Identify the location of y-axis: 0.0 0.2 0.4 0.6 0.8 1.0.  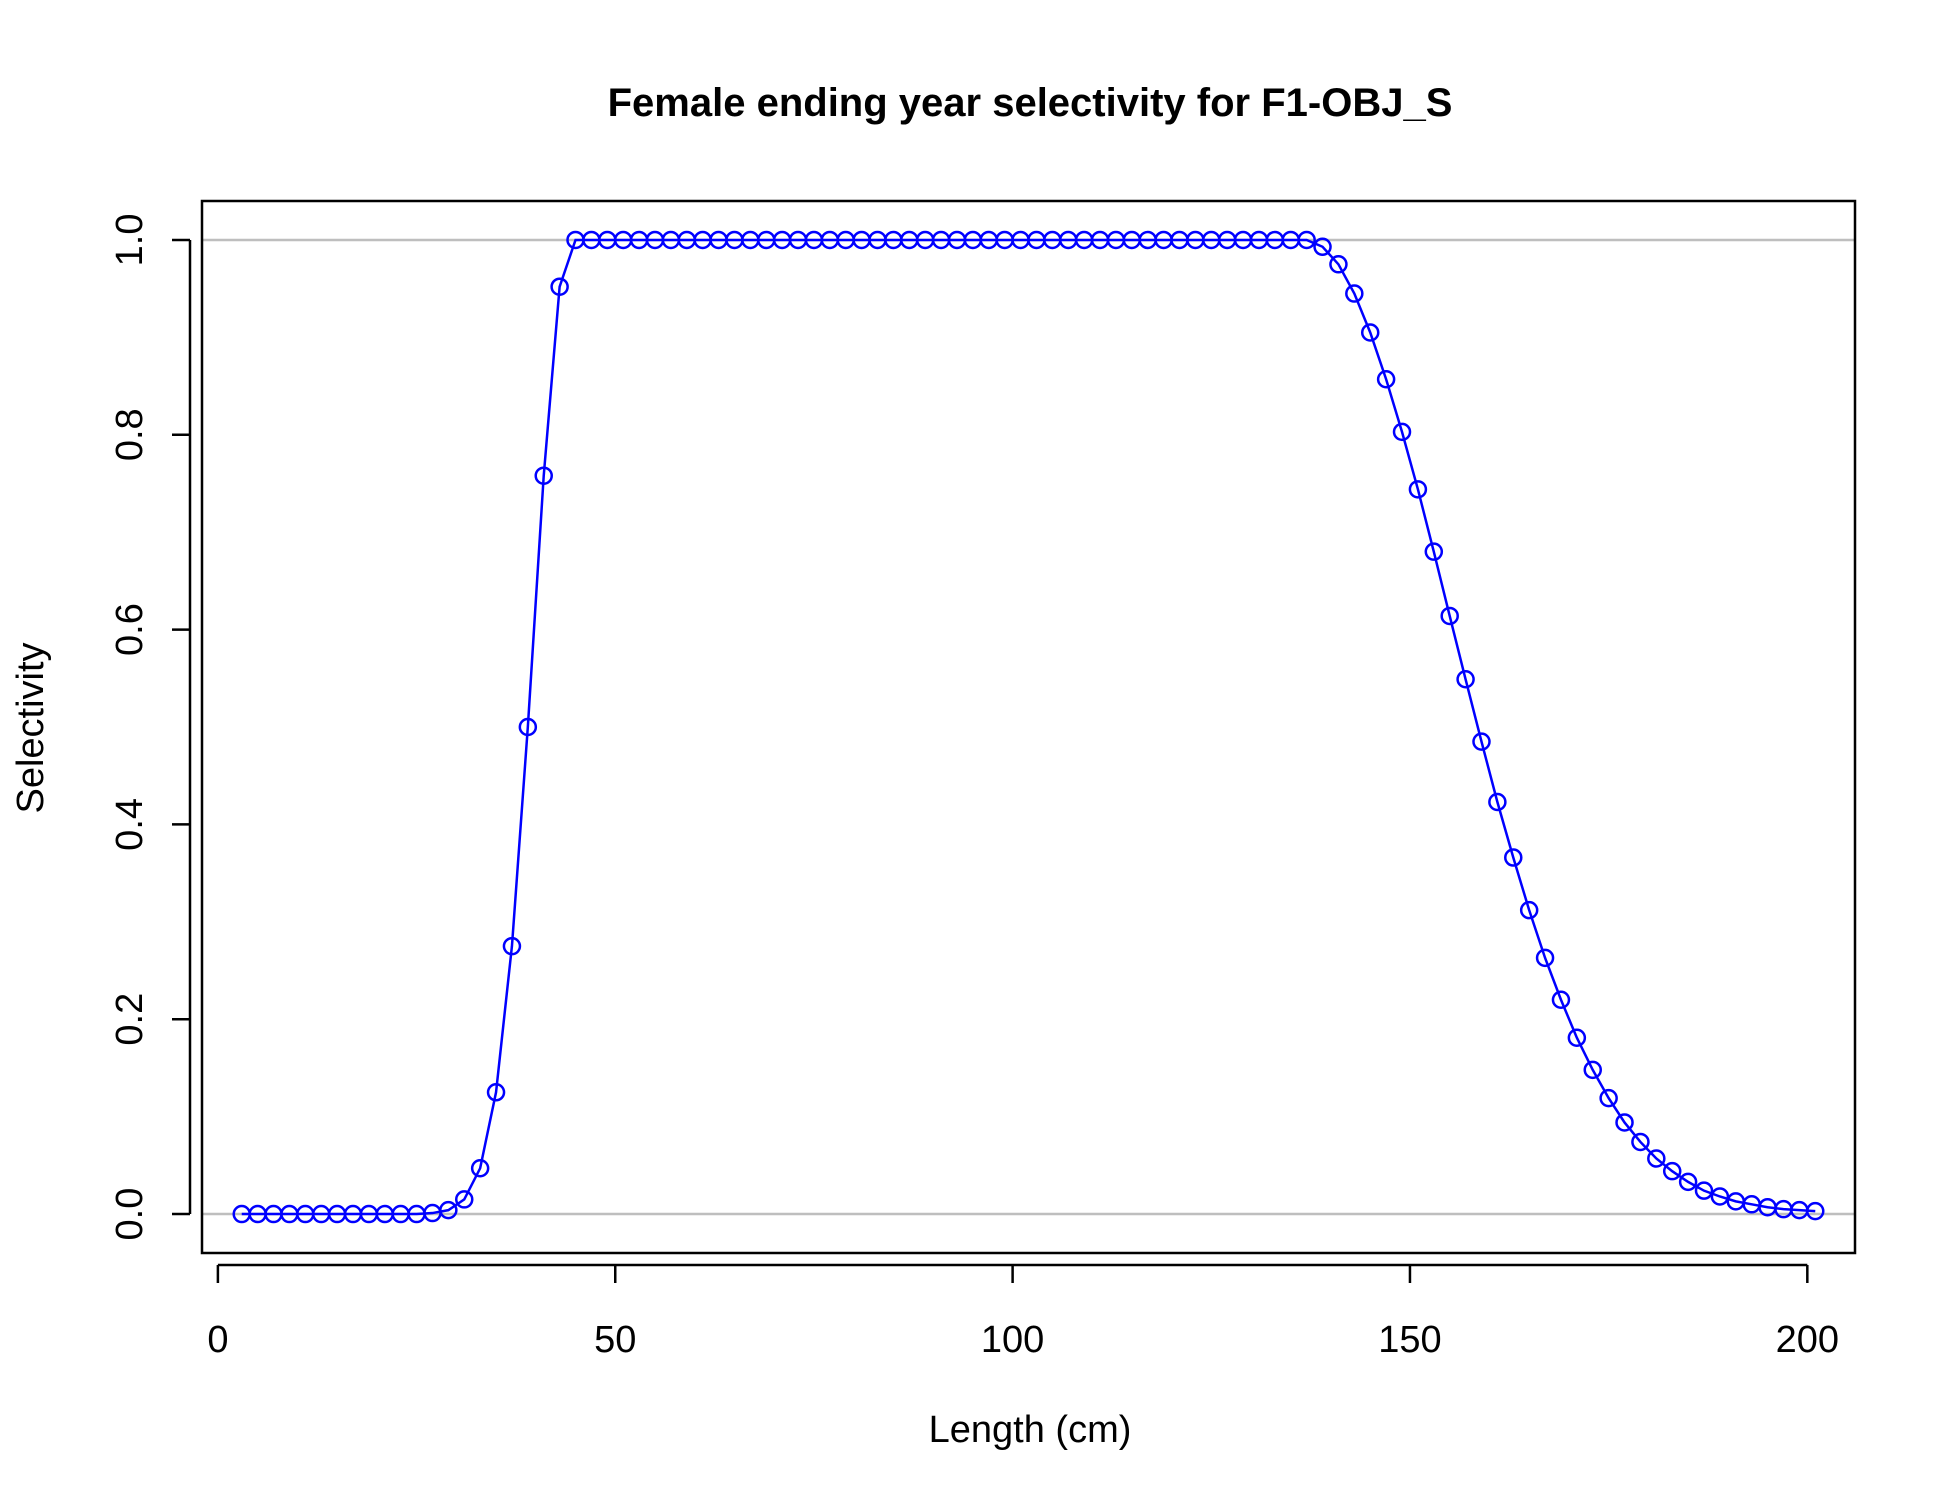
(150, 727).